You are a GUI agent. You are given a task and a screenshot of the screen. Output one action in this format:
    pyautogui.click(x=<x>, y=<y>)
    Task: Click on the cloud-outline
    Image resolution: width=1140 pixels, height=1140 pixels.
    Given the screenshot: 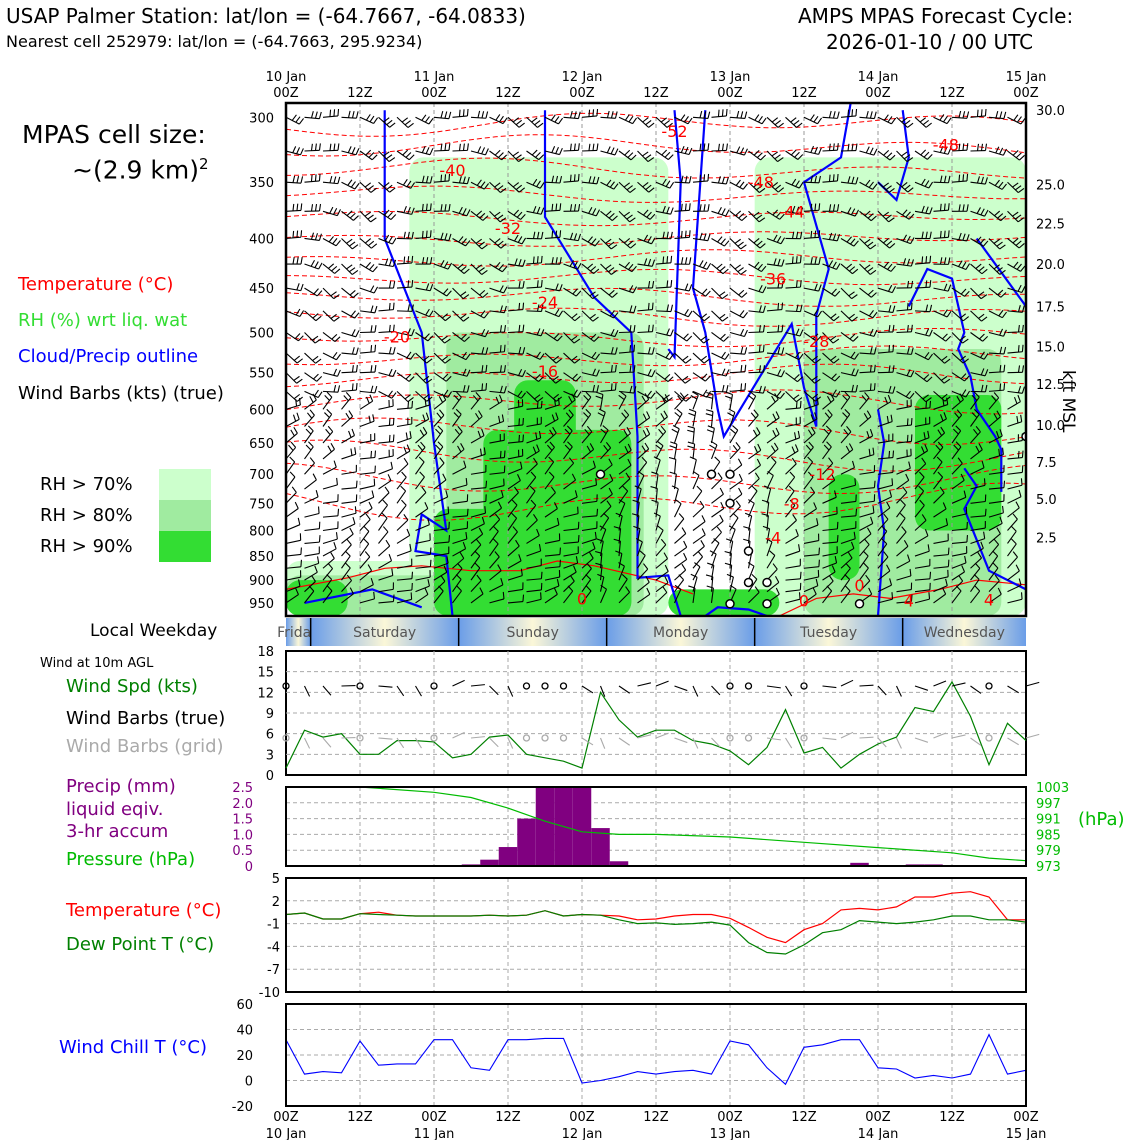 What is the action you would take?
    pyautogui.click(x=612, y=363)
    